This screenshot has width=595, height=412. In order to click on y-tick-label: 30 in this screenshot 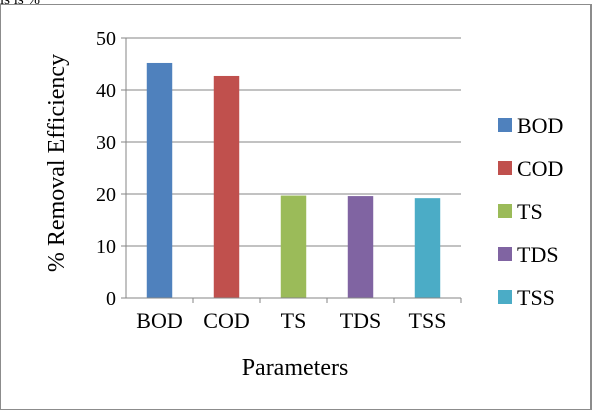, I will do `click(106, 143)`.